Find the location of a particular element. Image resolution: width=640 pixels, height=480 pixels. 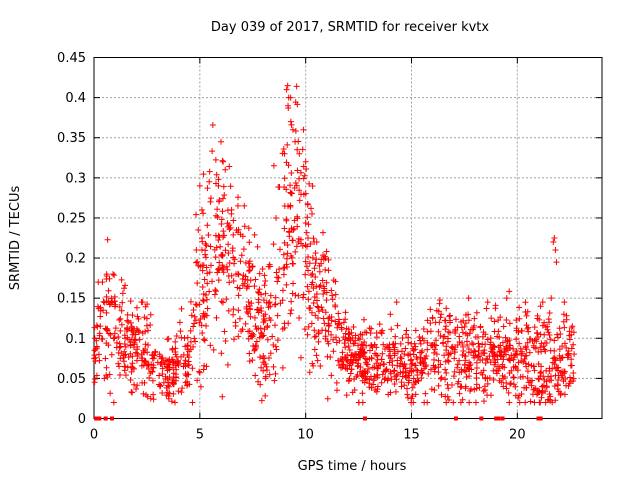

zero-value-point is located at coordinates (99, 418).